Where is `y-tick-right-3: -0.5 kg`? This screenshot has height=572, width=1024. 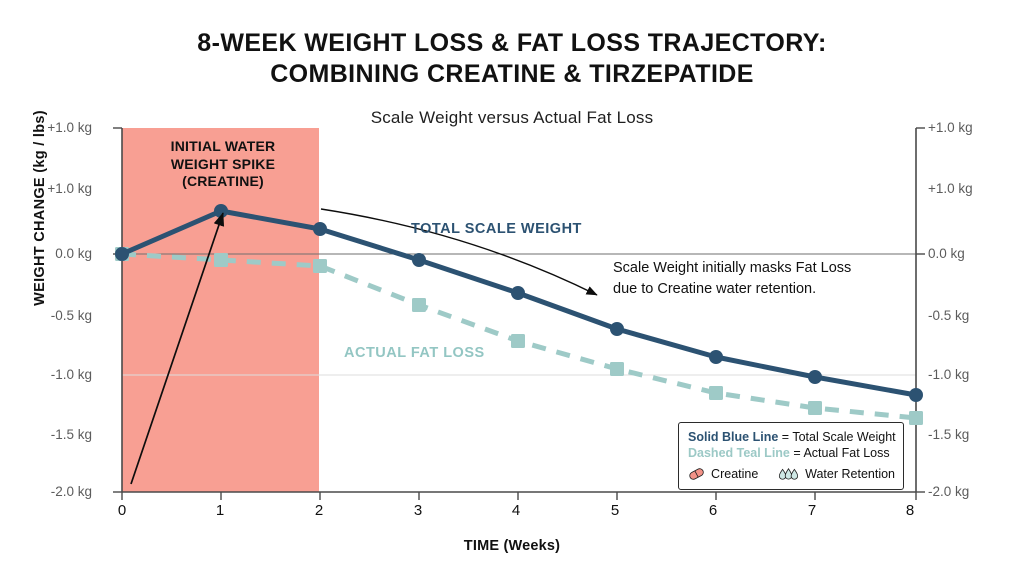
y-tick-right-3: -0.5 kg is located at coordinates (949, 315).